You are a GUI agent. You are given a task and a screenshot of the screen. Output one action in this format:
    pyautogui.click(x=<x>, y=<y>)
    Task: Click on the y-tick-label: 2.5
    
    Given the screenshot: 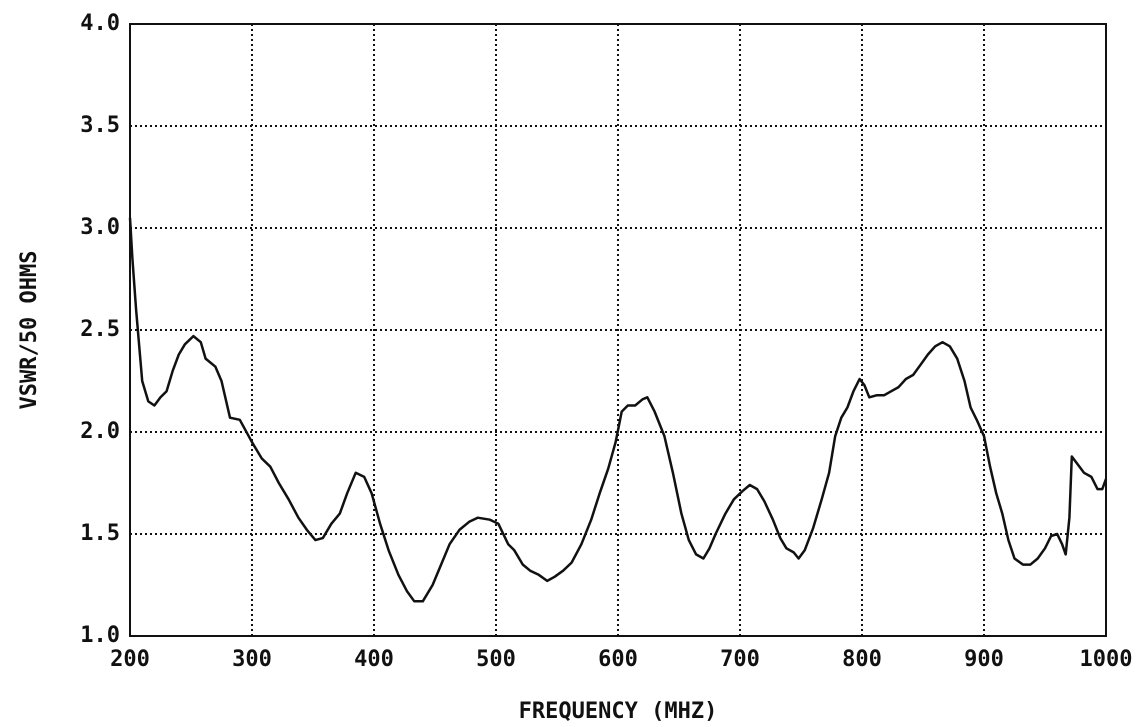 What is the action you would take?
    pyautogui.click(x=100, y=329)
    